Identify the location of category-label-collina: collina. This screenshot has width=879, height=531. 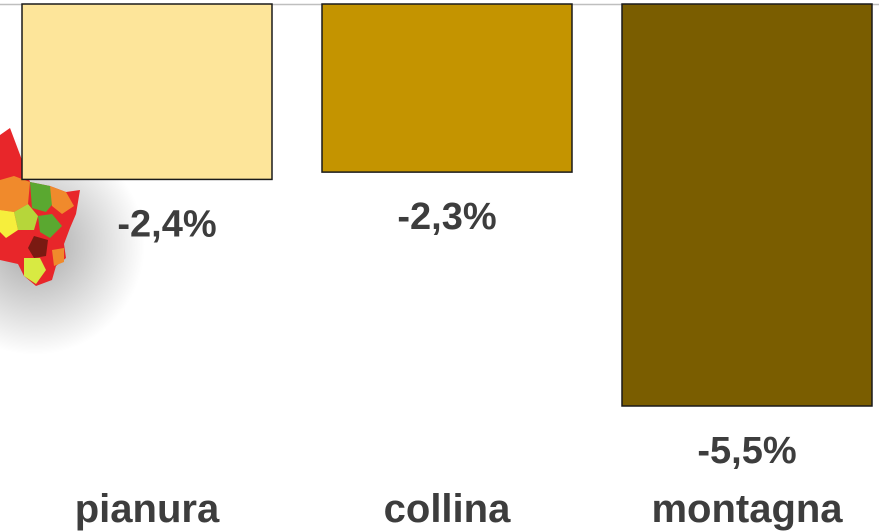
(447, 509).